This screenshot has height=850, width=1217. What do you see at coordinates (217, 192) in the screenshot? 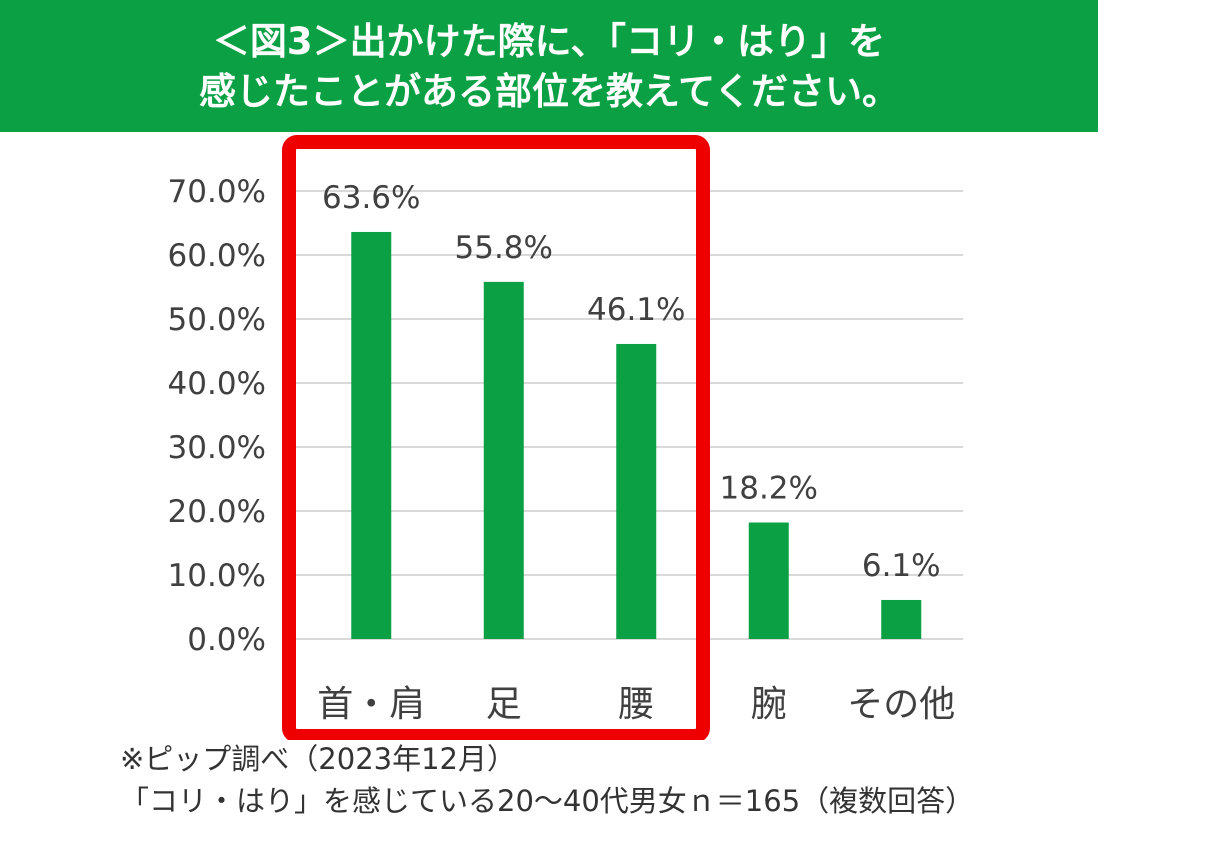
I see `y-tick-label: 70.0%` at bounding box center [217, 192].